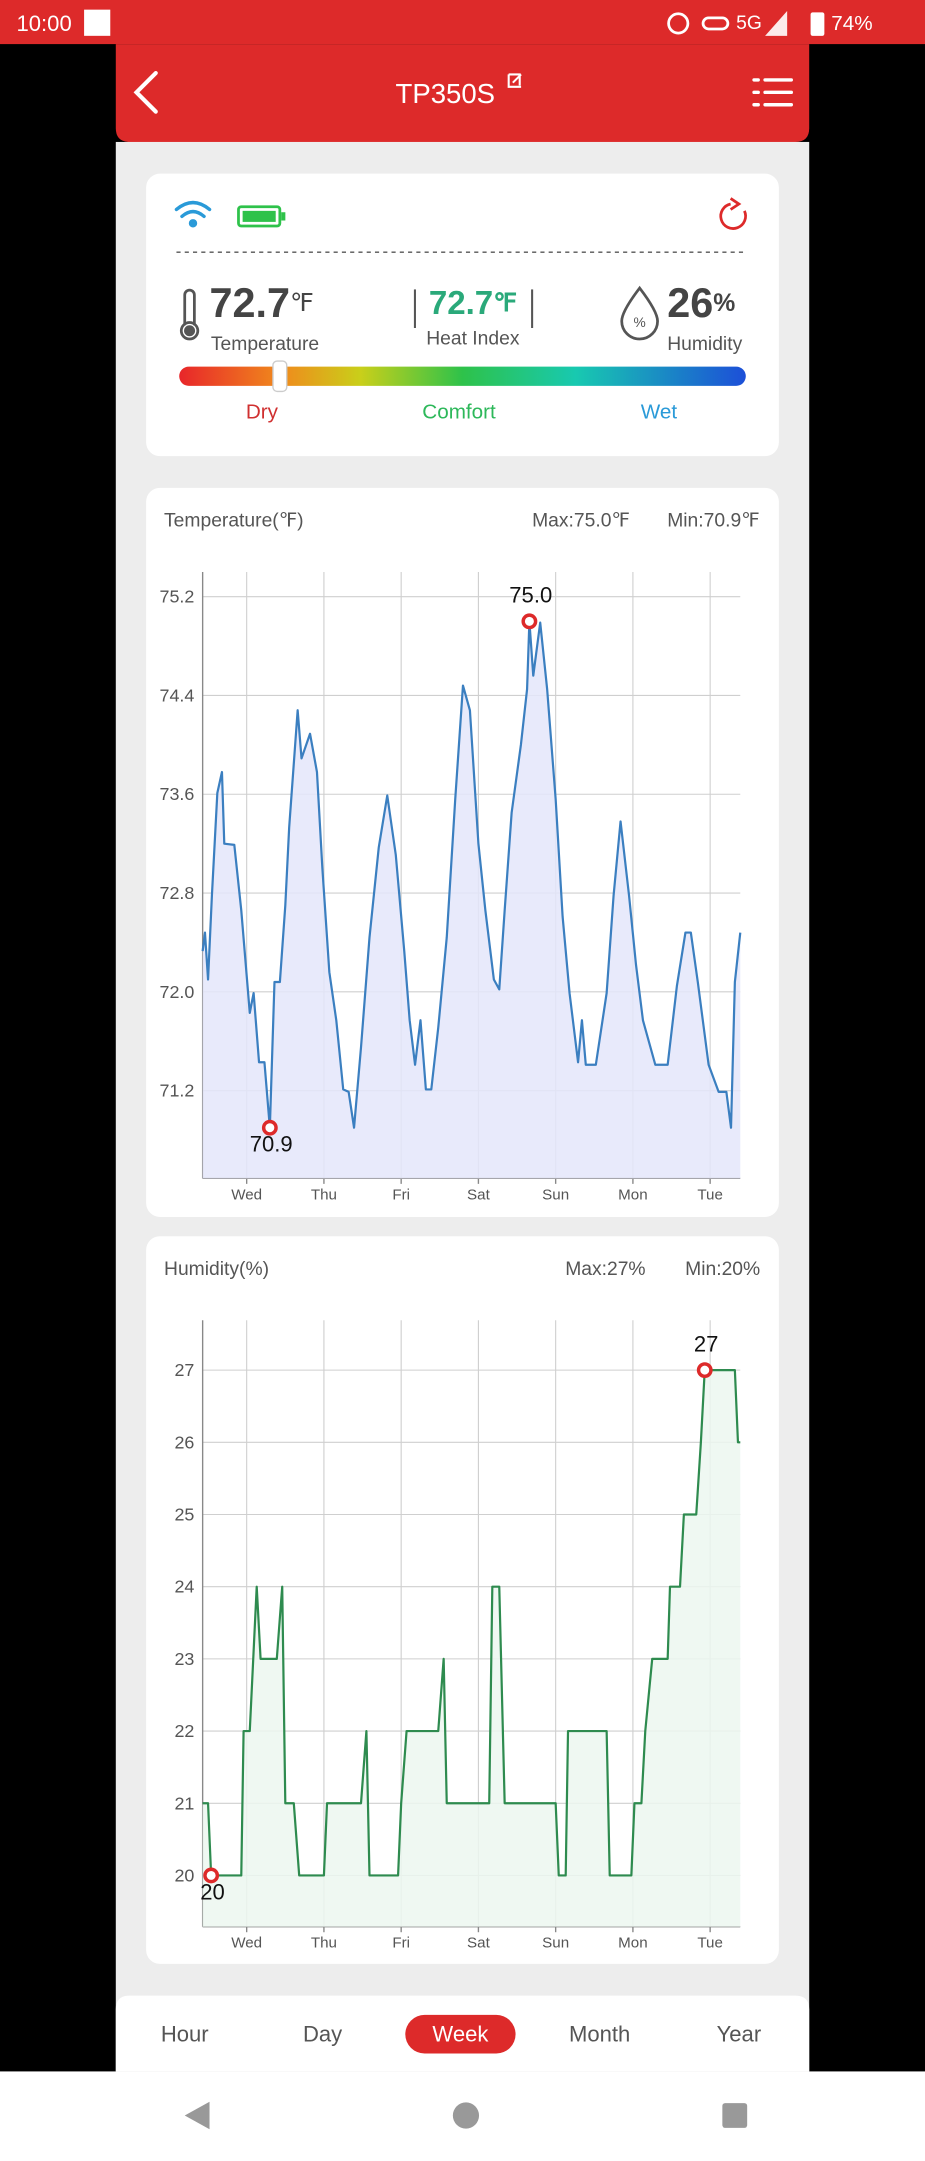 The image size is (925, 2161). Describe the element at coordinates (466, 2115) in the screenshot. I see `nav-home` at that location.